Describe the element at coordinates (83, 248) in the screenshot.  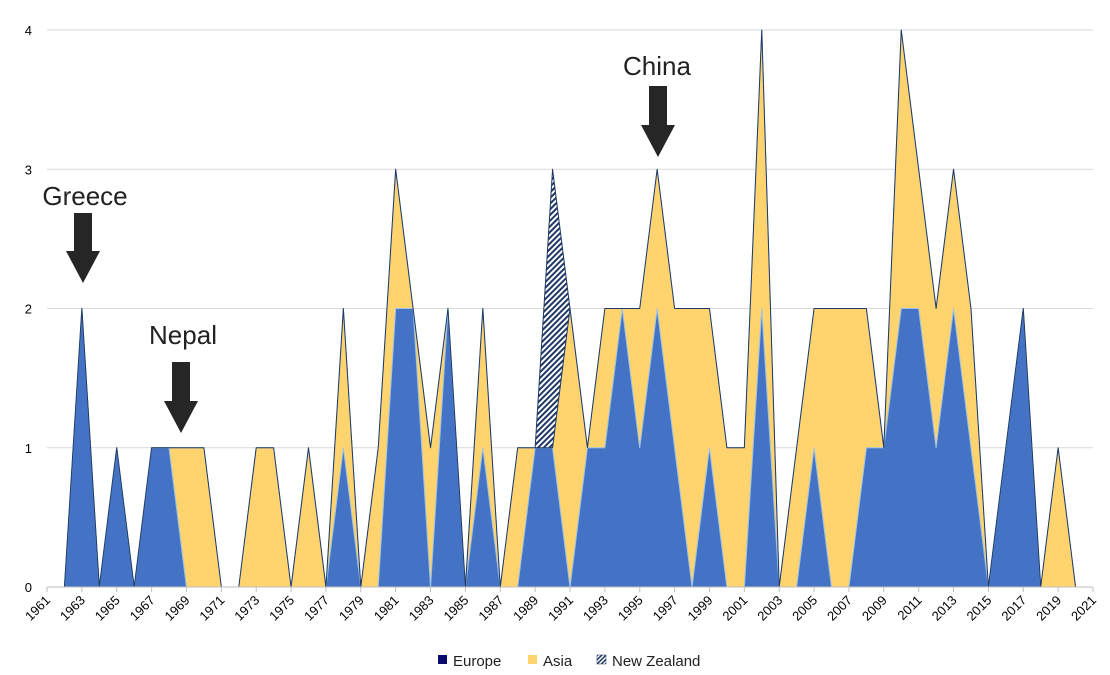
I see `annotation-arrow-greece` at that location.